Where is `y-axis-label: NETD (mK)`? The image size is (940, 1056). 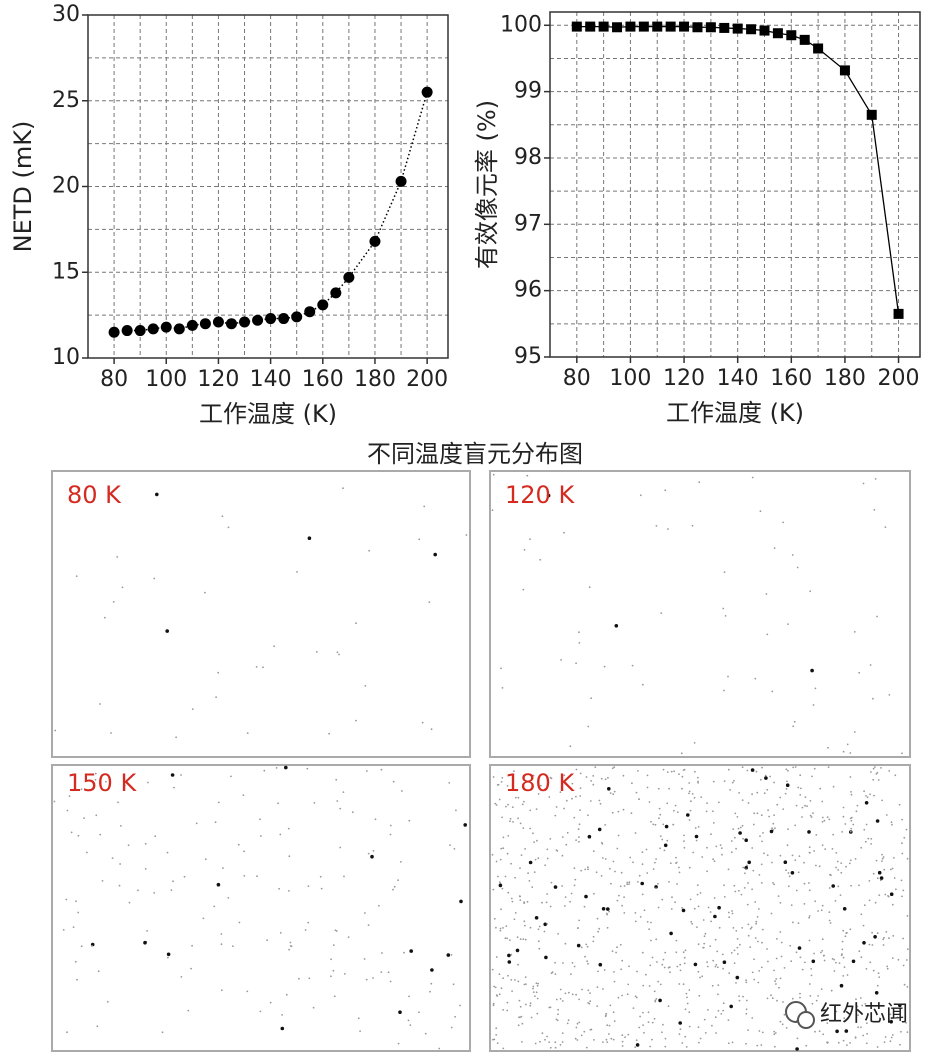
y-axis-label: NETD (mK) is located at coordinates (23, 187).